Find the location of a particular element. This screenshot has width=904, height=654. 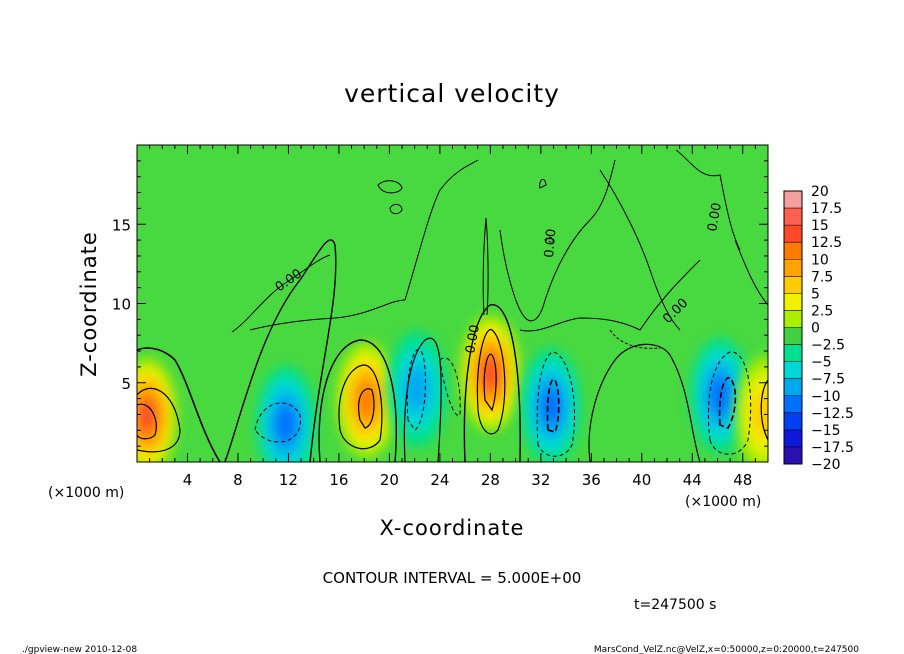

x-tick-label: 44 is located at coordinates (692, 480).